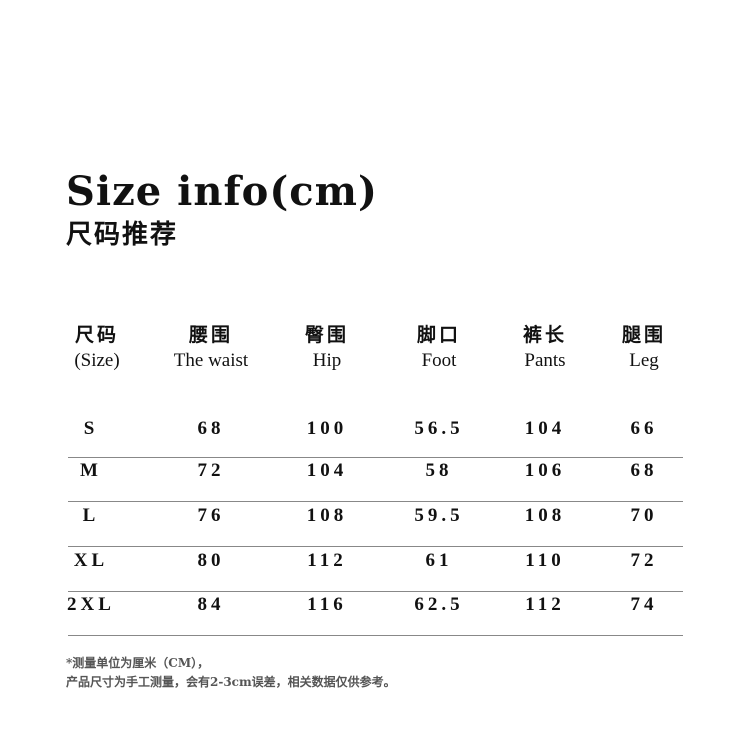 This screenshot has height=741, width=750. I want to click on value-cell: 100, so click(327, 428).